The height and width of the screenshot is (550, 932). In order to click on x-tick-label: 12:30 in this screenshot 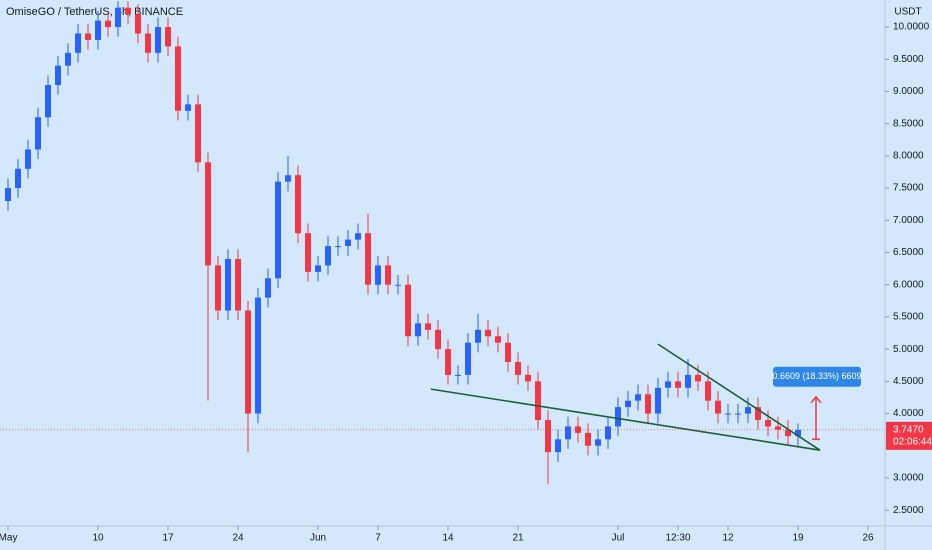, I will do `click(677, 538)`.